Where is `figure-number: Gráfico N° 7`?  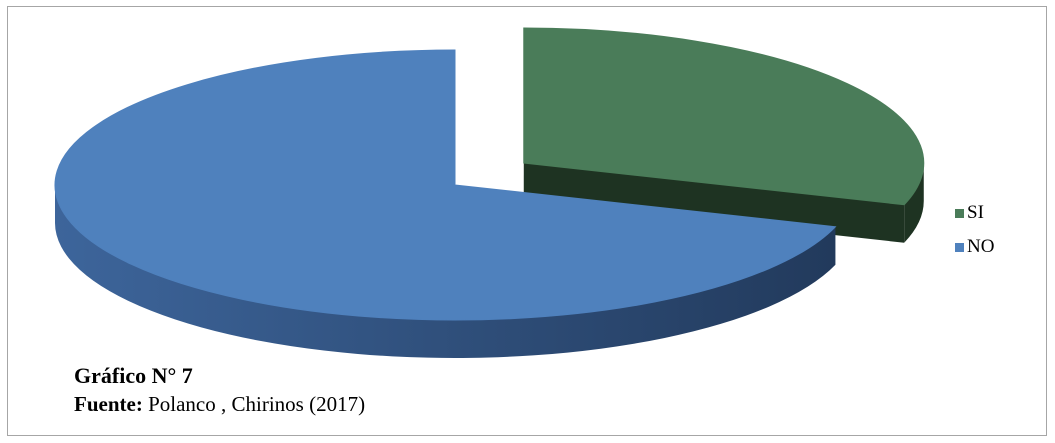
figure-number: Gráfico N° 7 is located at coordinates (219, 376).